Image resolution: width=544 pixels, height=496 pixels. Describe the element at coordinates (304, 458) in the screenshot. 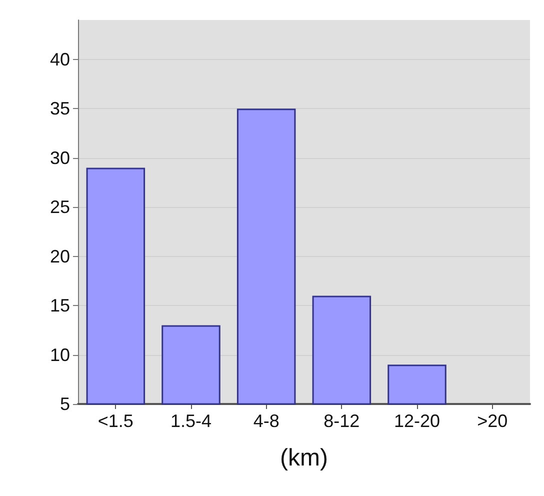

I see `x-axis-title: (km)` at that location.